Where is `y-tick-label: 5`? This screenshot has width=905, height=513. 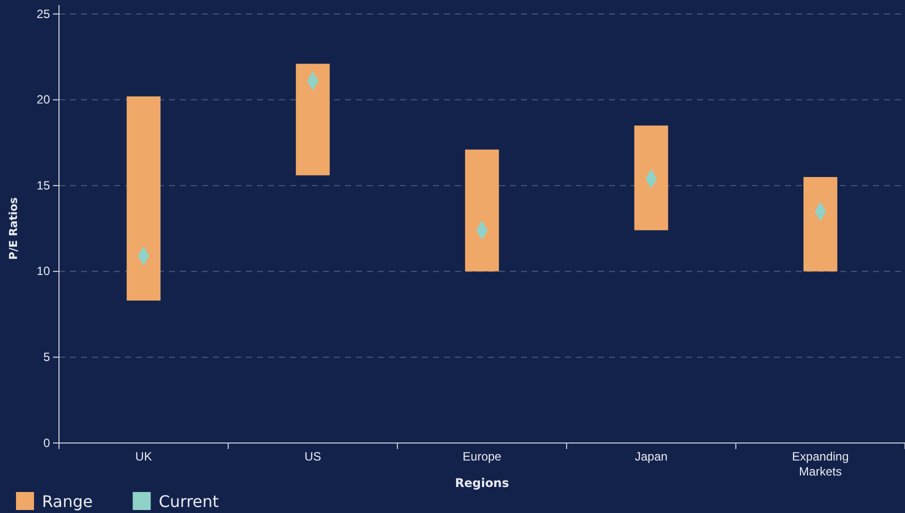 y-tick-label: 5 is located at coordinates (46, 357).